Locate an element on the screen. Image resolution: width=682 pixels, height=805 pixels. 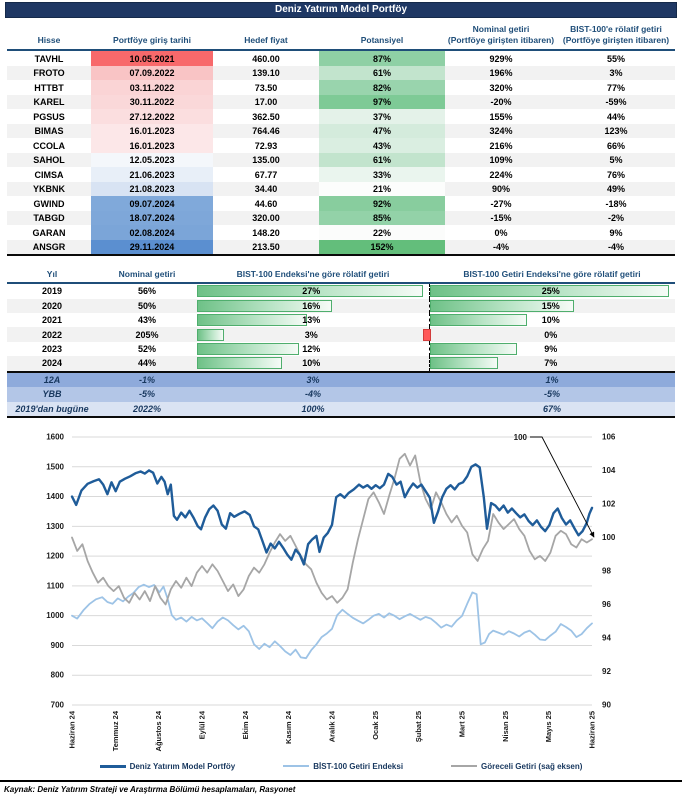
data-bar-label: 27% is located at coordinates (311, 291).